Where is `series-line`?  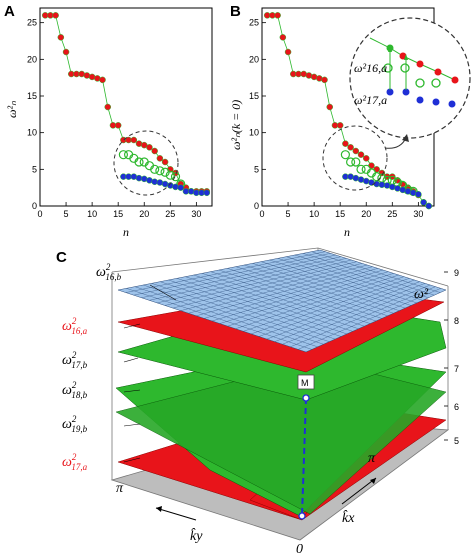 series-line is located at coordinates (126, 103).